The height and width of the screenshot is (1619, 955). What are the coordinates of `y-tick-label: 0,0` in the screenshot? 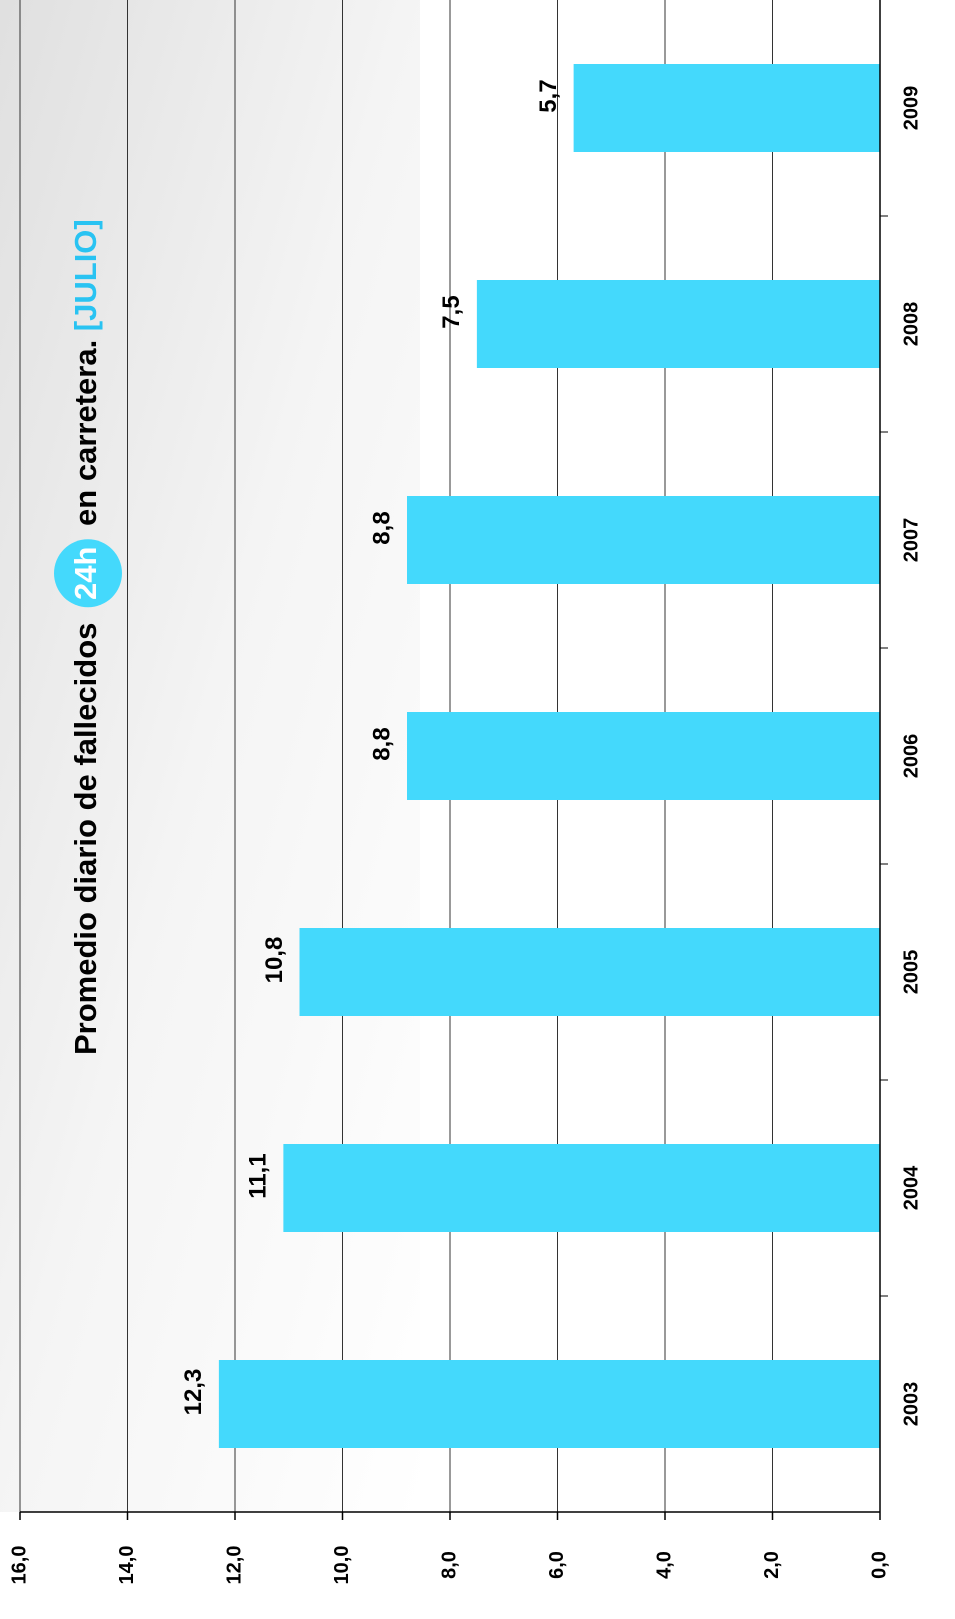 It's located at (879, 1565).